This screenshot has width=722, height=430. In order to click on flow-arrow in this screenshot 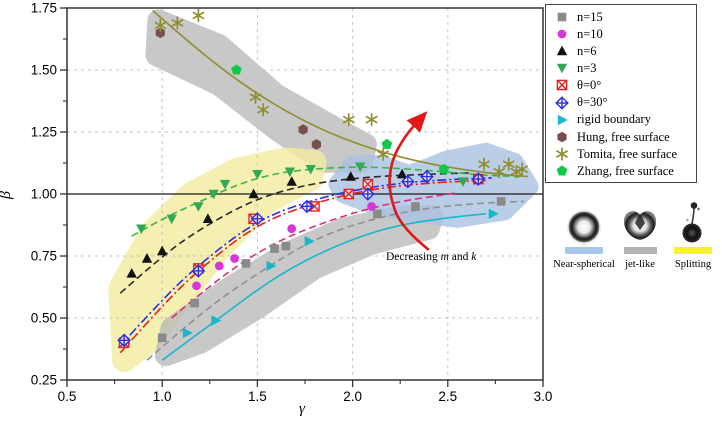, I will do `click(409, 181)`.